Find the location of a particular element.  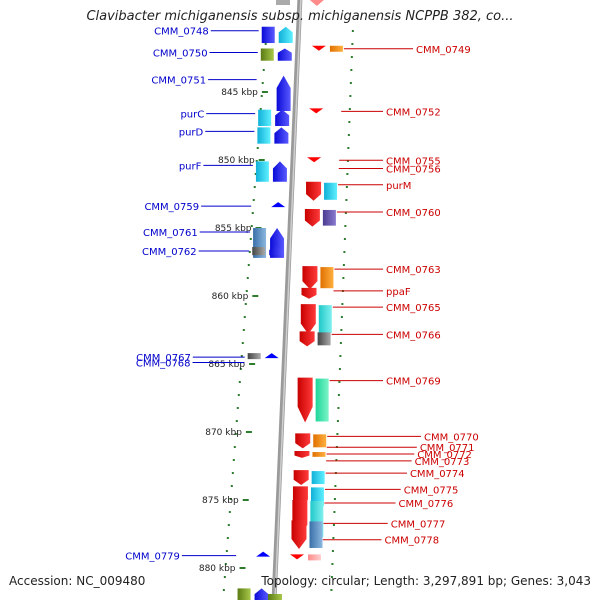

gene-label-cmm_0760: CMM_0760 is located at coordinates (413, 213).